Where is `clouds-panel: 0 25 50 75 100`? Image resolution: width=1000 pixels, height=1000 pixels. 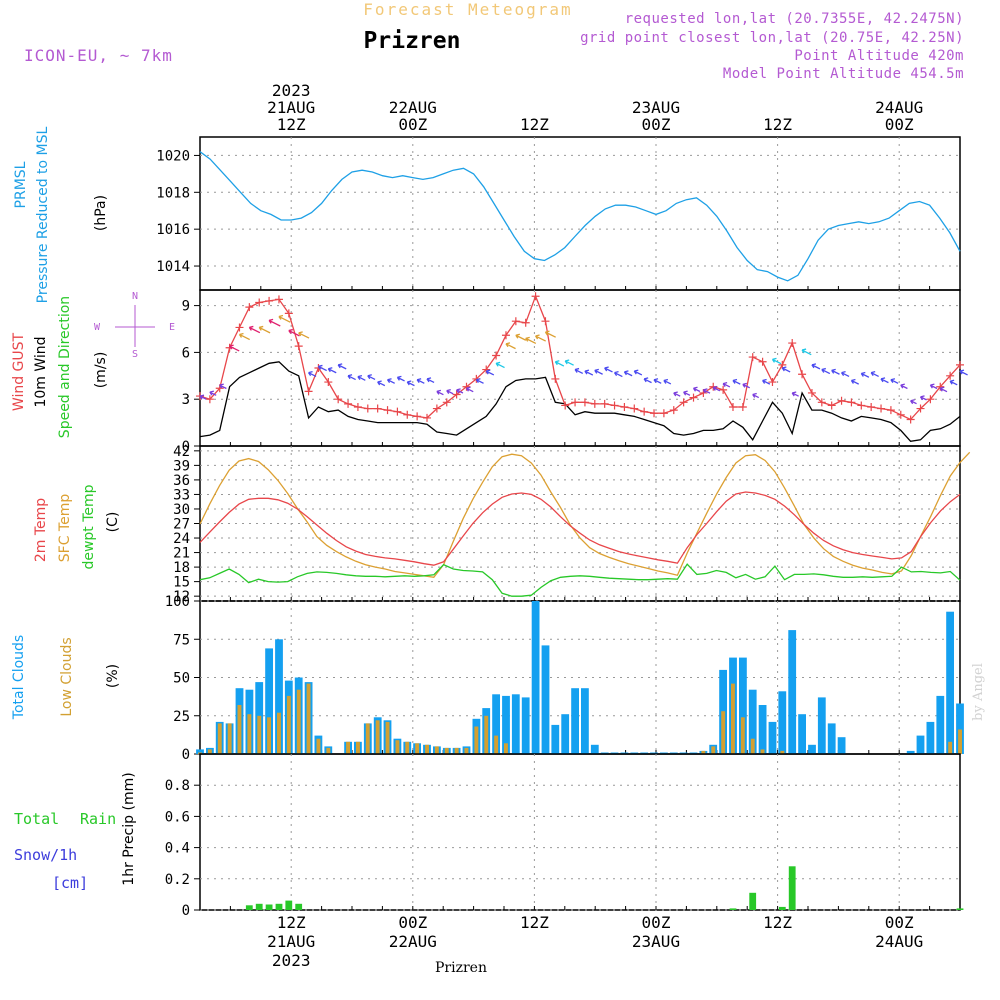
clouds-panel: 0 25 50 75 100 is located at coordinates (564, 678).